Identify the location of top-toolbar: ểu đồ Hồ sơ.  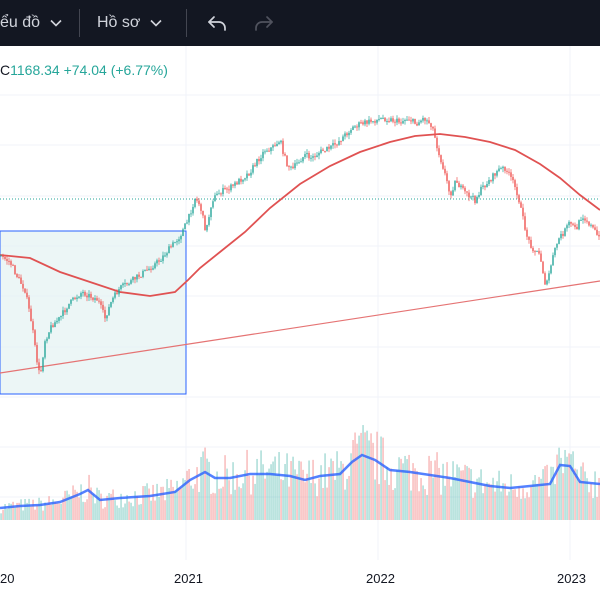
(300, 23).